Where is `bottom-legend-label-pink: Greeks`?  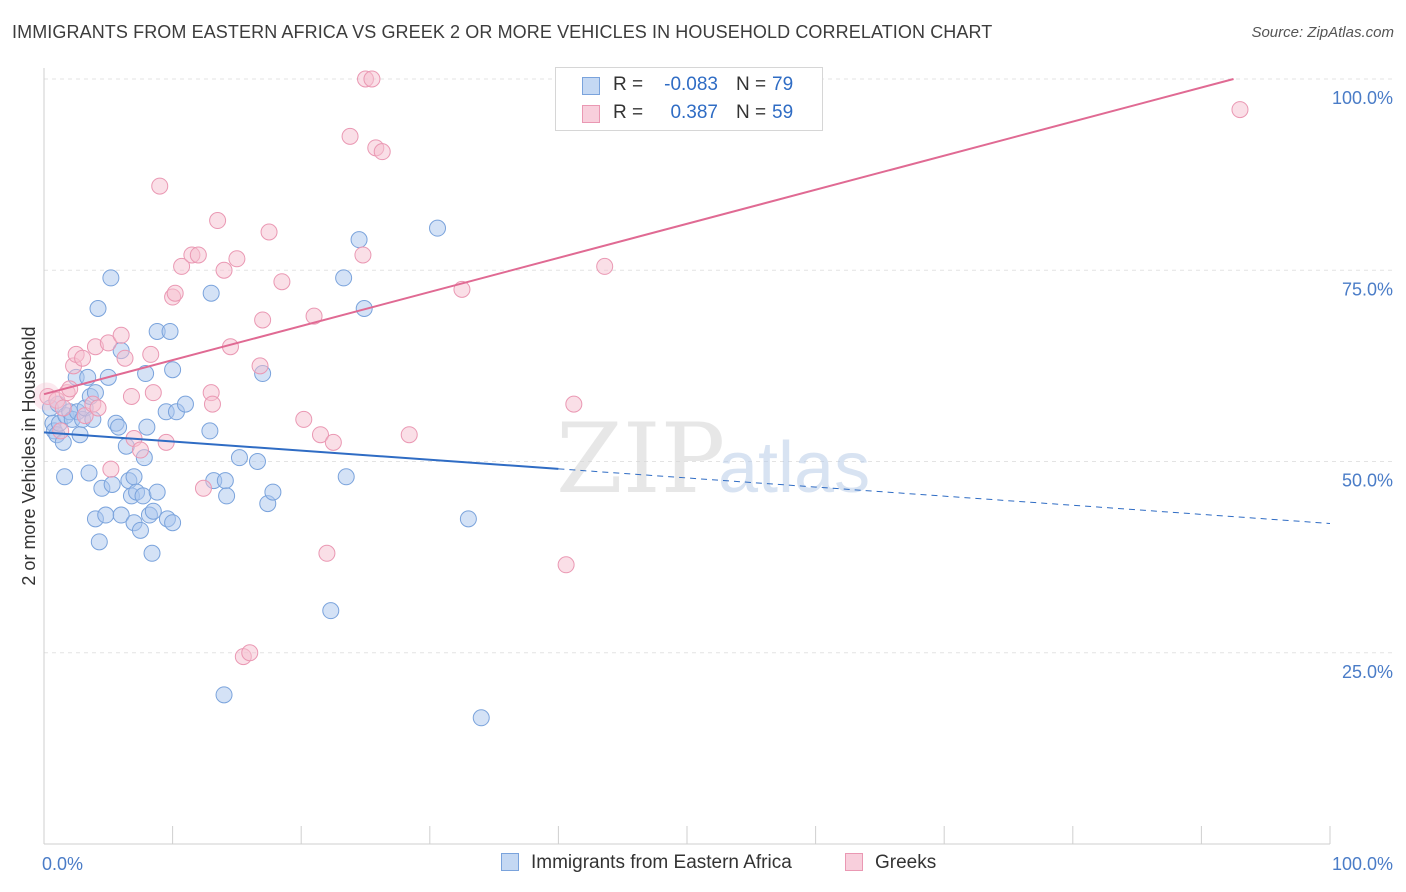
bottom-legend-label-pink: Greeks is located at coordinates (906, 862).